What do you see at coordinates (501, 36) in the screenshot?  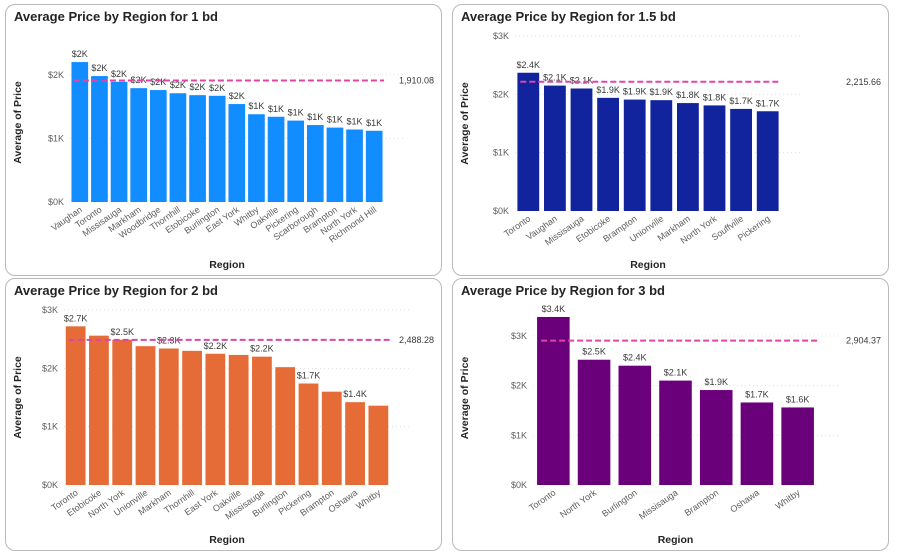 I see `y-tick-label: $3K` at bounding box center [501, 36].